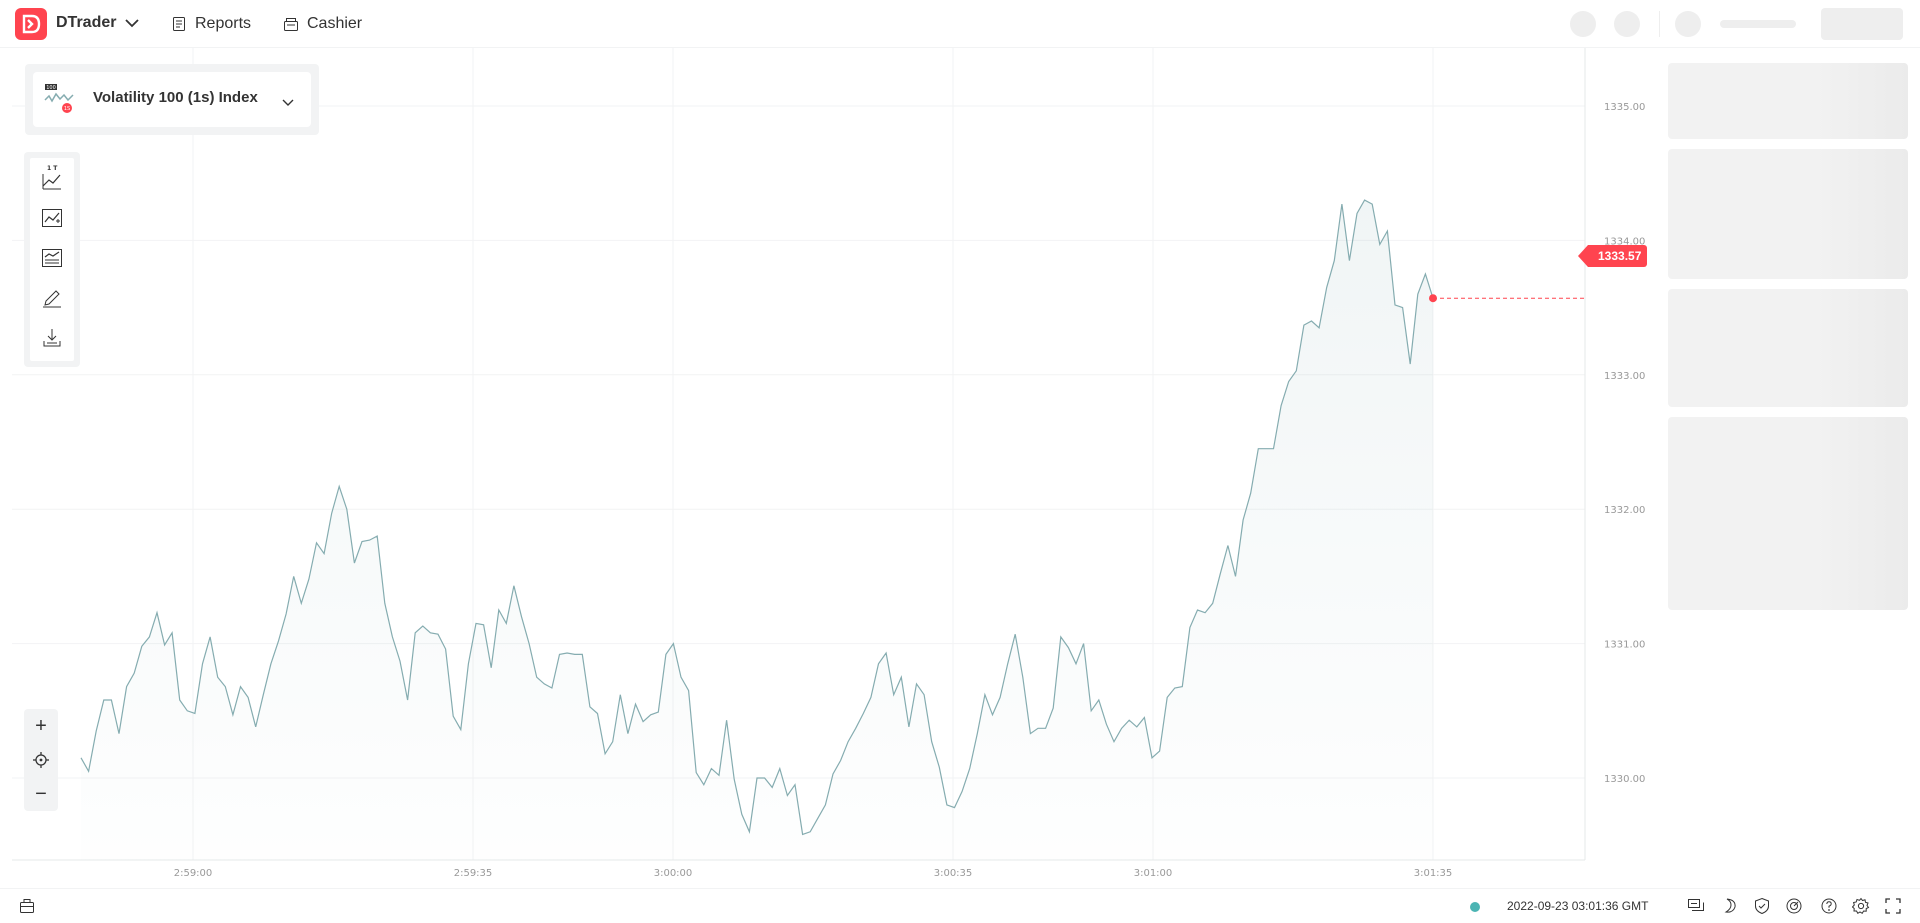  What do you see at coordinates (1624, 241) in the screenshot?
I see `y-tick-label: 1334.00` at bounding box center [1624, 241].